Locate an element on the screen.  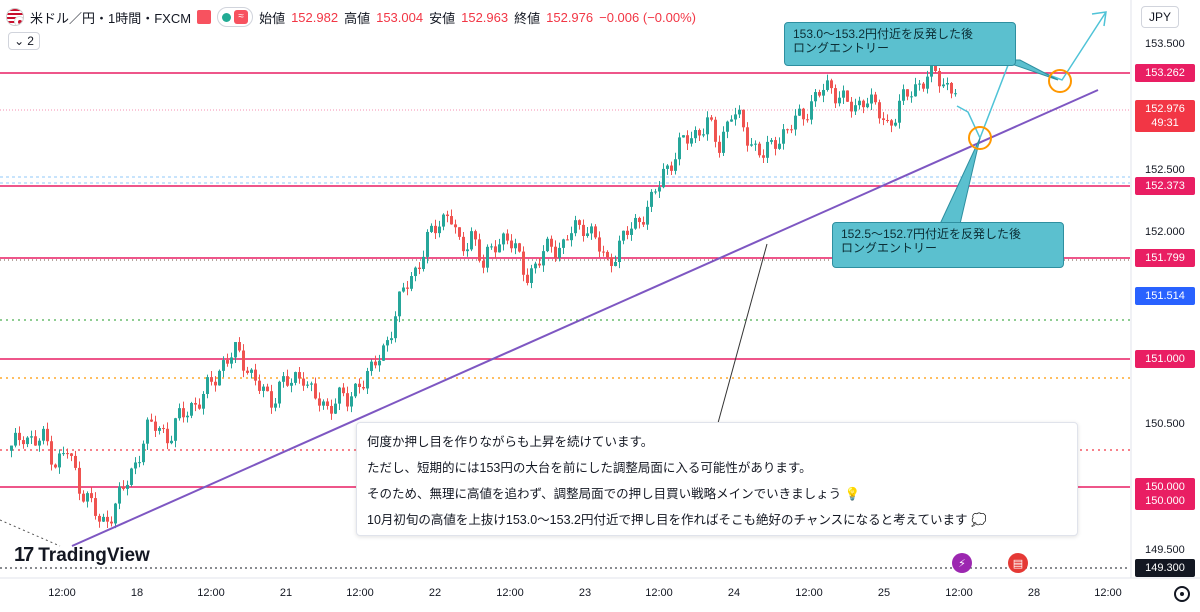
price-badge: 153.262 is located at coordinates (1165, 73).